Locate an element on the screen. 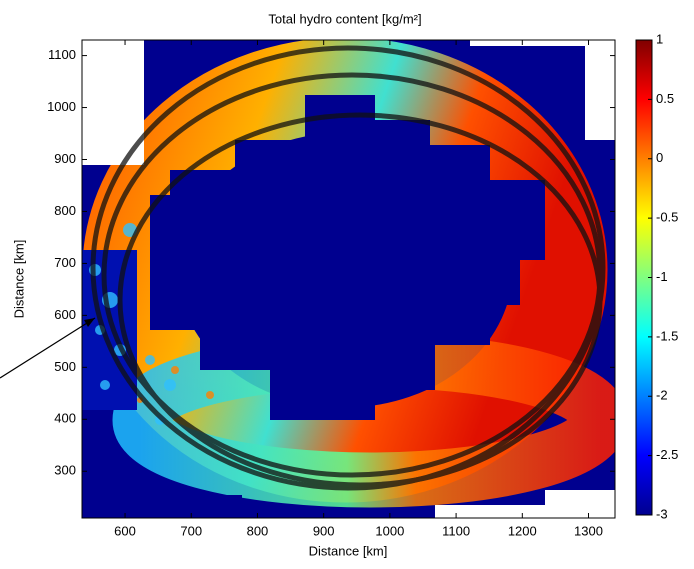  y-tick-label: 400 is located at coordinates (65, 418).